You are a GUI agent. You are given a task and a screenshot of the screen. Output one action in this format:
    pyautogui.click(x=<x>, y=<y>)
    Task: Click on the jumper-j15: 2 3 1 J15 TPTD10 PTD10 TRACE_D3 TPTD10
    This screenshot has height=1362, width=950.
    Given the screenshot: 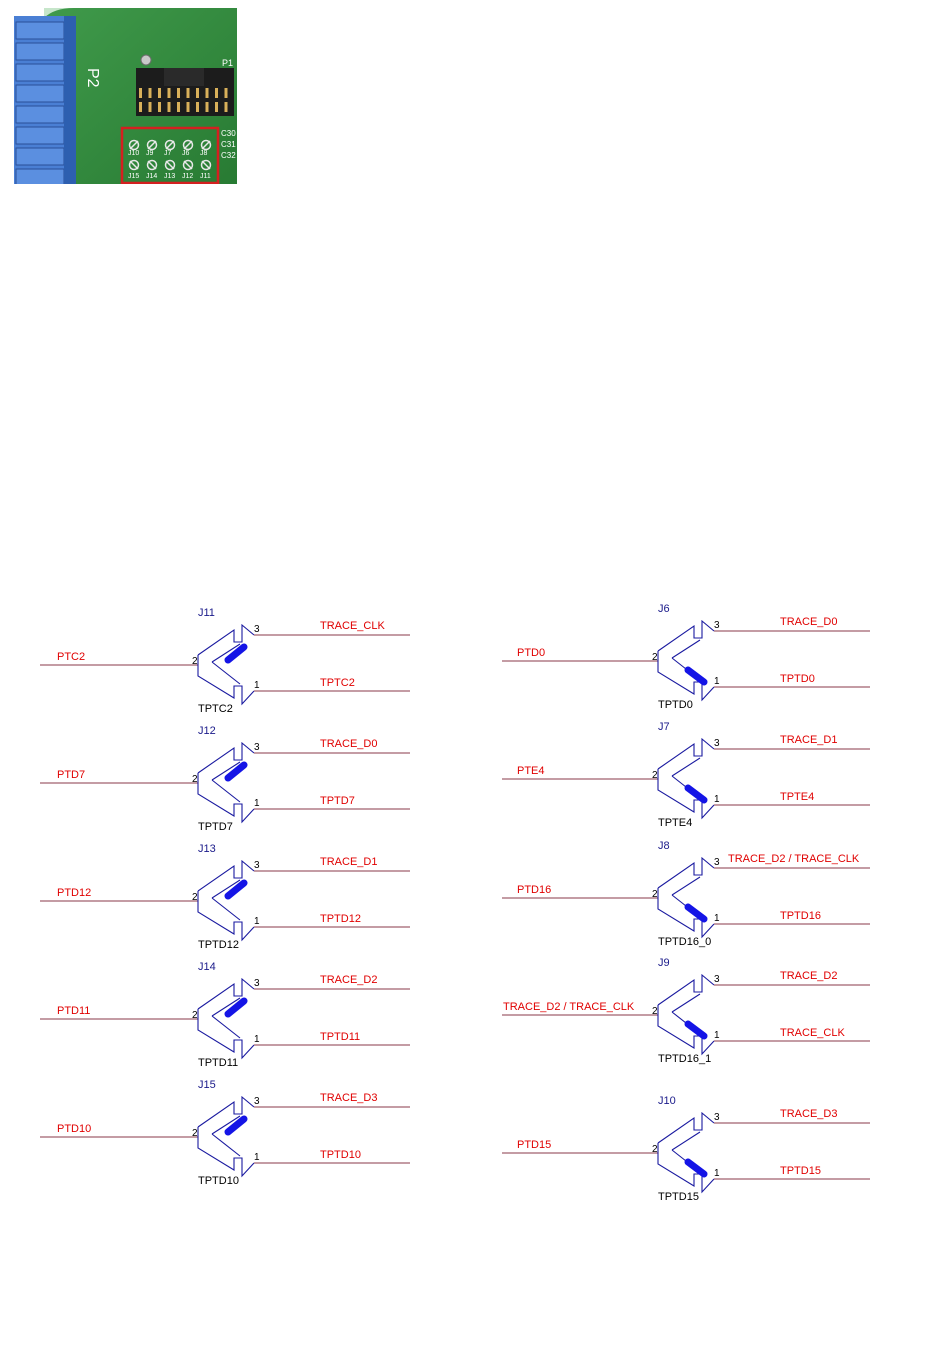 What is the action you would take?
    pyautogui.click(x=225, y=1133)
    